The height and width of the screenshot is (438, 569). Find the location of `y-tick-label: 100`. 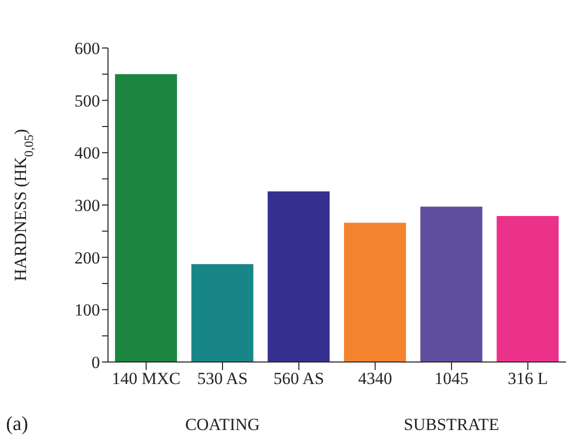

y-tick-label: 100 is located at coordinates (87, 310).